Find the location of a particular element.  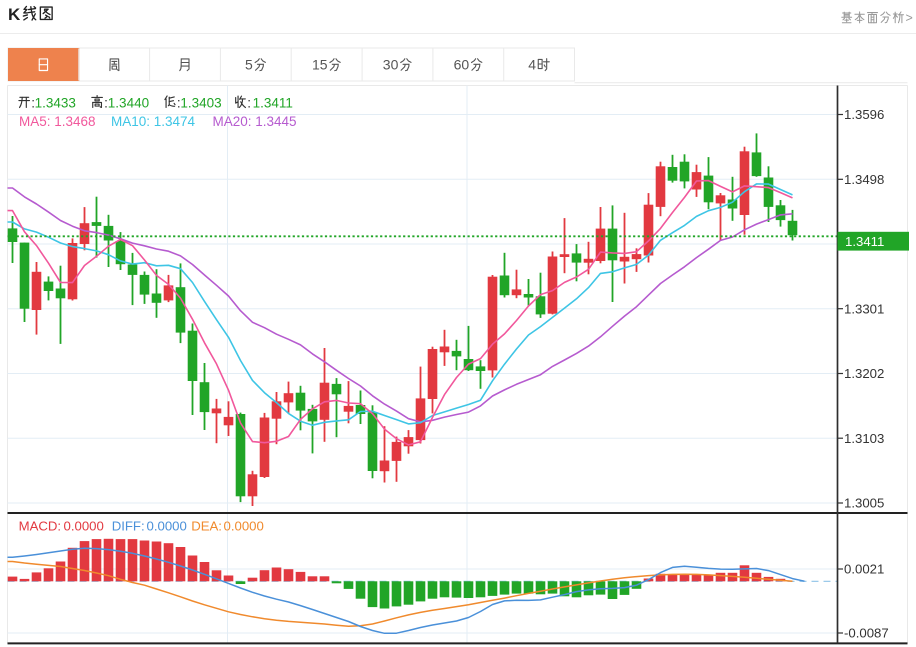

svg-text: 1.3596 is located at coordinates (864, 114).